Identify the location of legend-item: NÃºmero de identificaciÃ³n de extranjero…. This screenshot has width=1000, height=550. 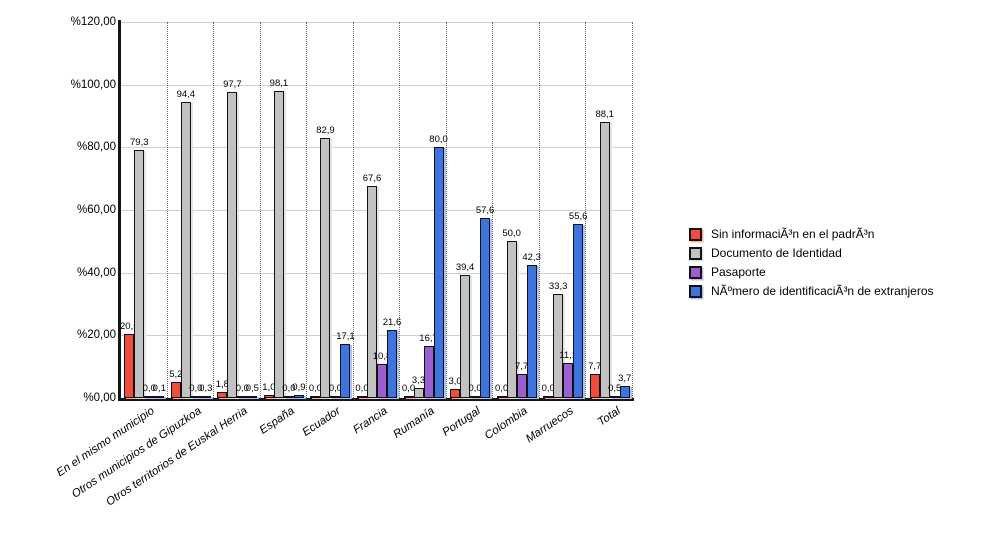
(811, 291).